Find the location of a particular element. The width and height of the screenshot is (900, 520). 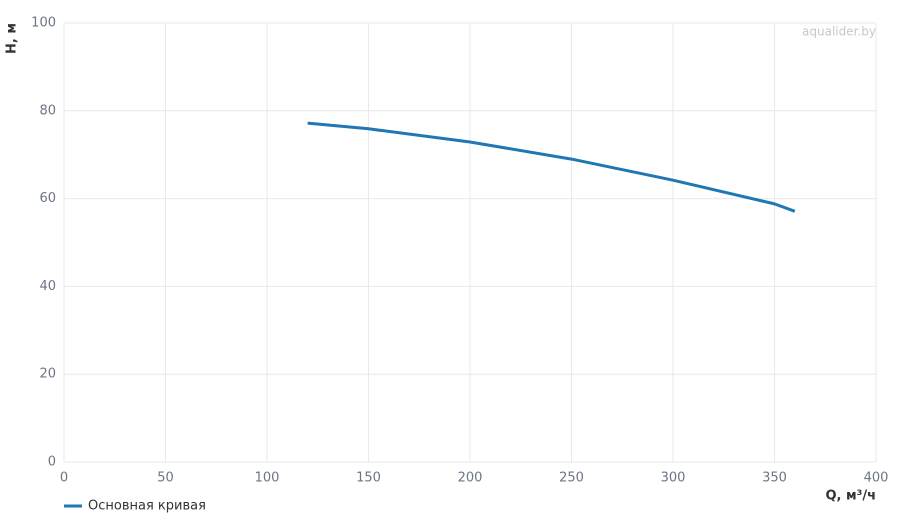

y-tick-label: 100 is located at coordinates (43, 23).